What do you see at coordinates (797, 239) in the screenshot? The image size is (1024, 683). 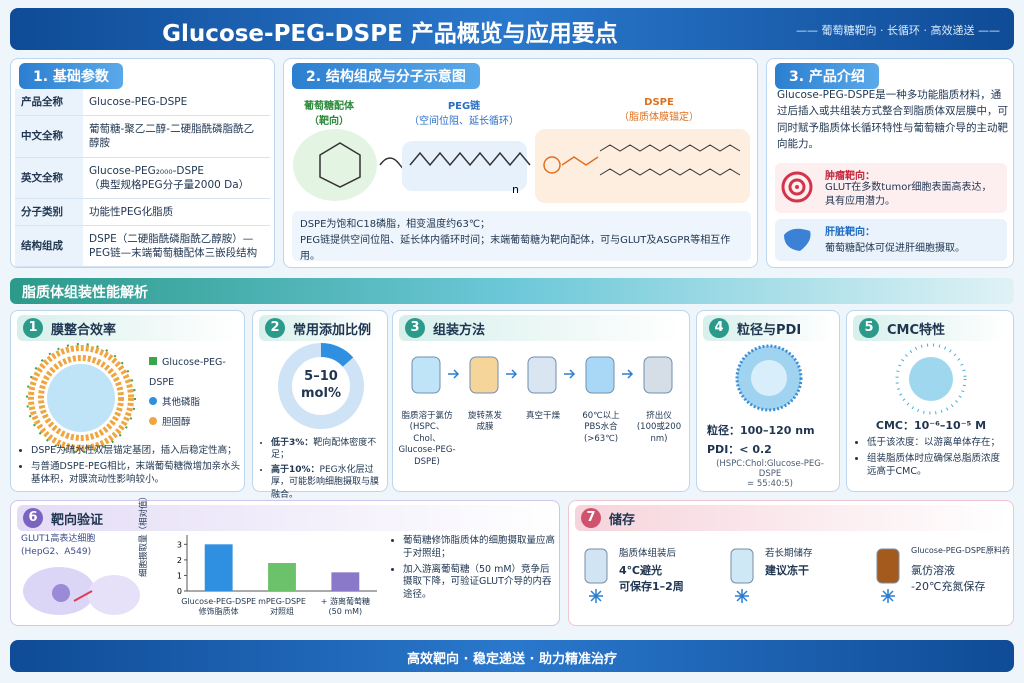 I see `liver-icon` at bounding box center [797, 239].